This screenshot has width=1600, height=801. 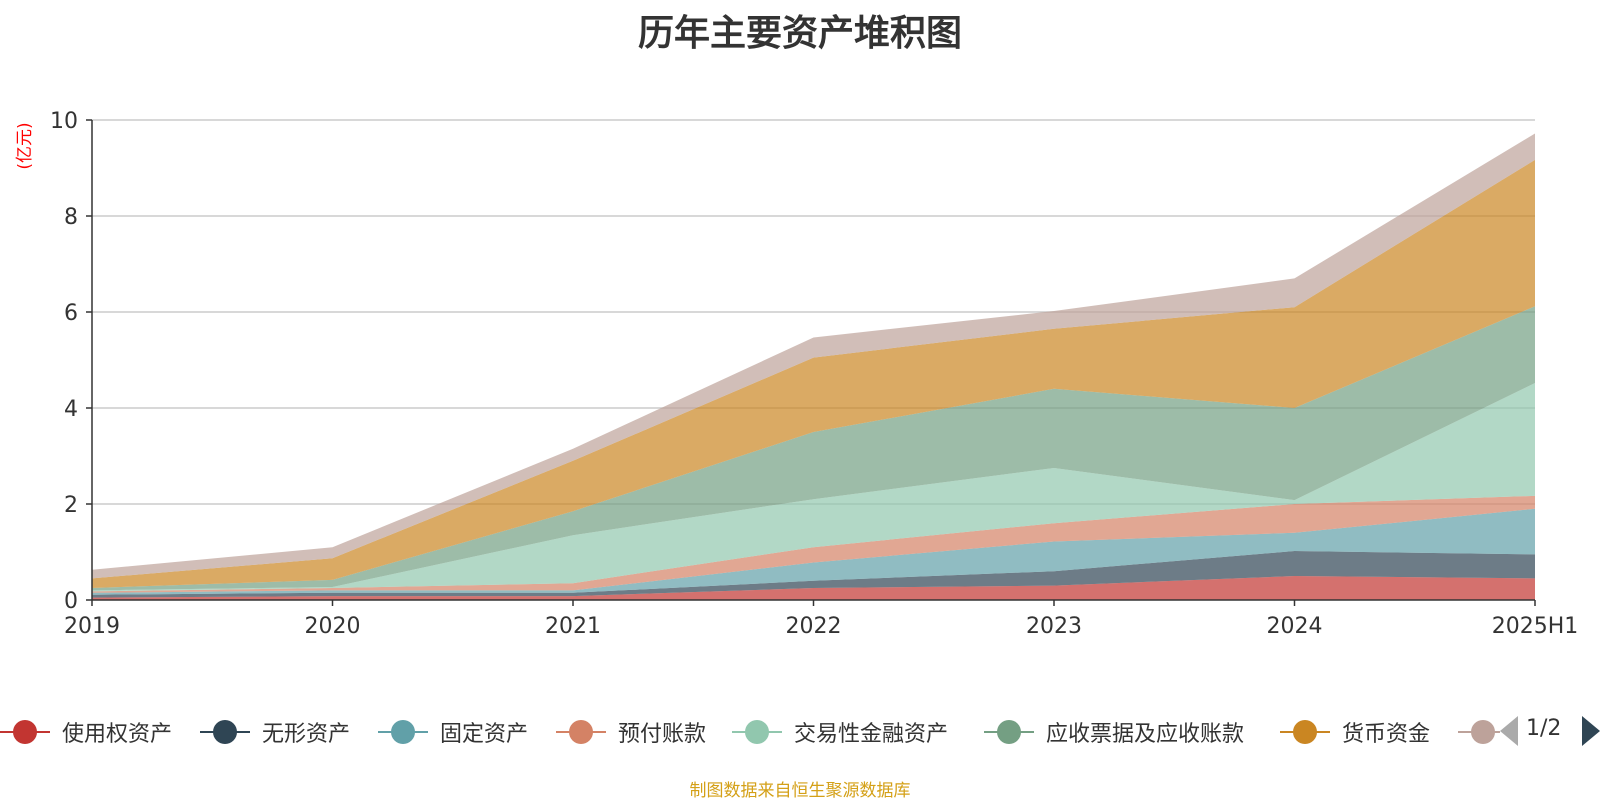 What do you see at coordinates (71, 505) in the screenshot?
I see `y-tick-label: 2` at bounding box center [71, 505].